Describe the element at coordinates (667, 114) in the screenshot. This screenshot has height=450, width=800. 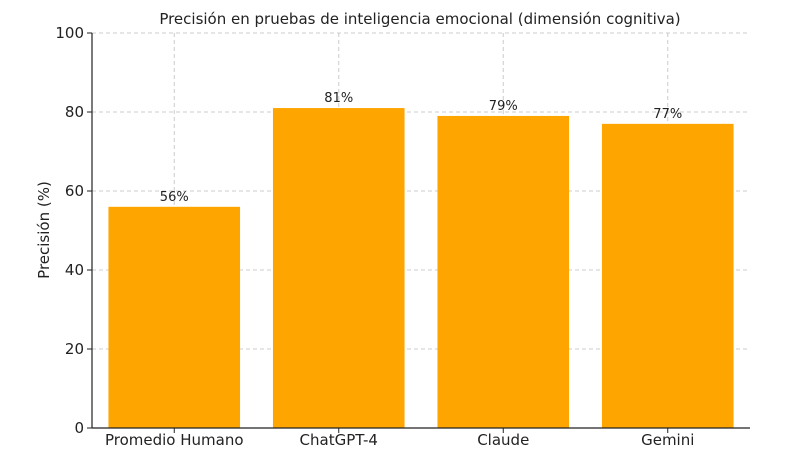
I see `data-label: 77%` at that location.